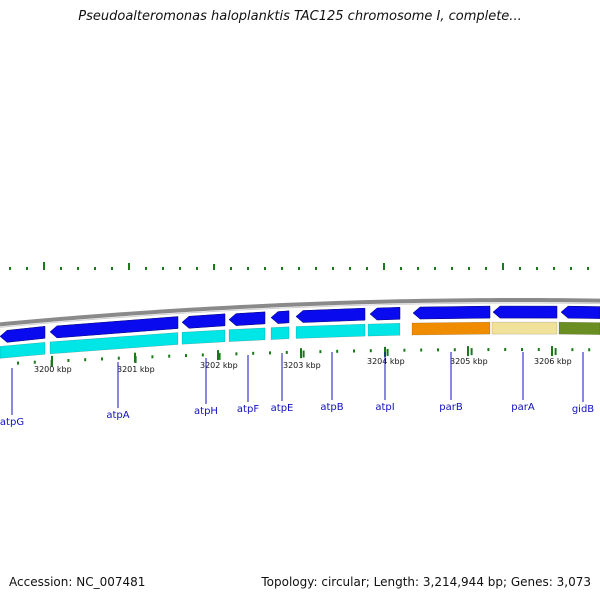 This screenshot has width=600, height=600. Describe the element at coordinates (451, 407) in the screenshot. I see `gene-label-parB: parB` at that location.